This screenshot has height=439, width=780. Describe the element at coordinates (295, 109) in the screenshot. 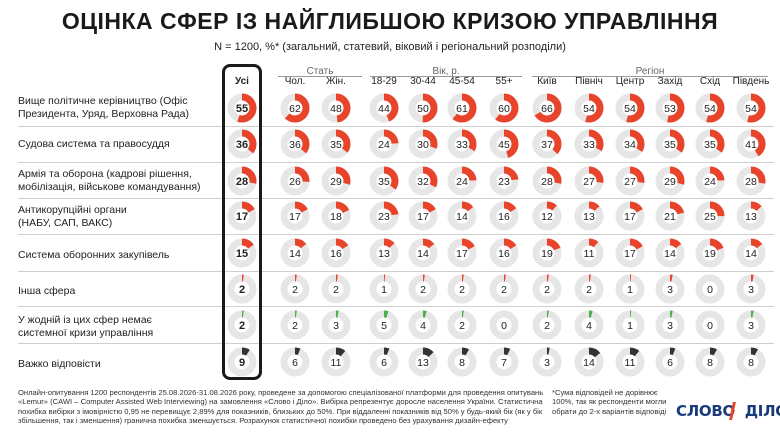

I see `data-label: 62` at that location.